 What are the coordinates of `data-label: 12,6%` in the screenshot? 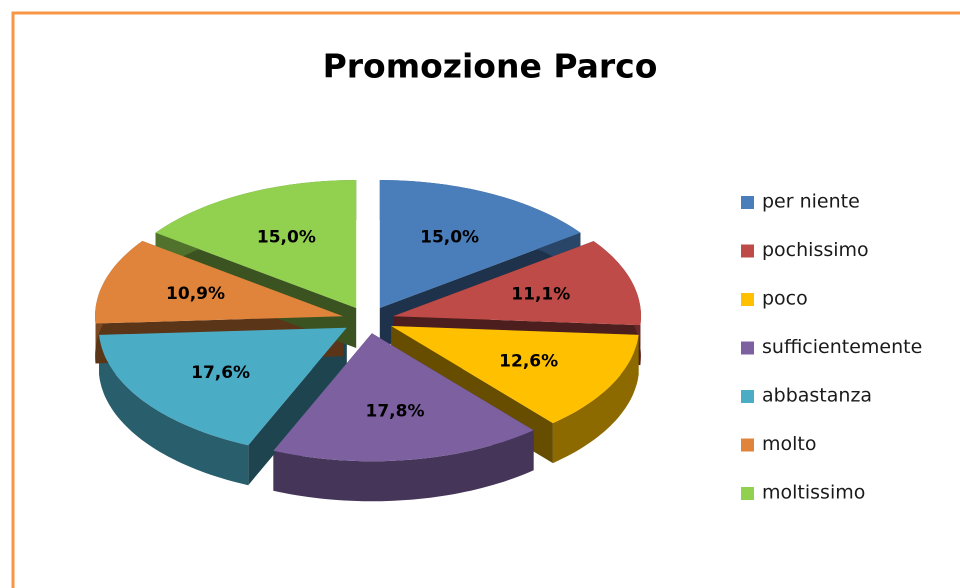 It's located at (528, 362).